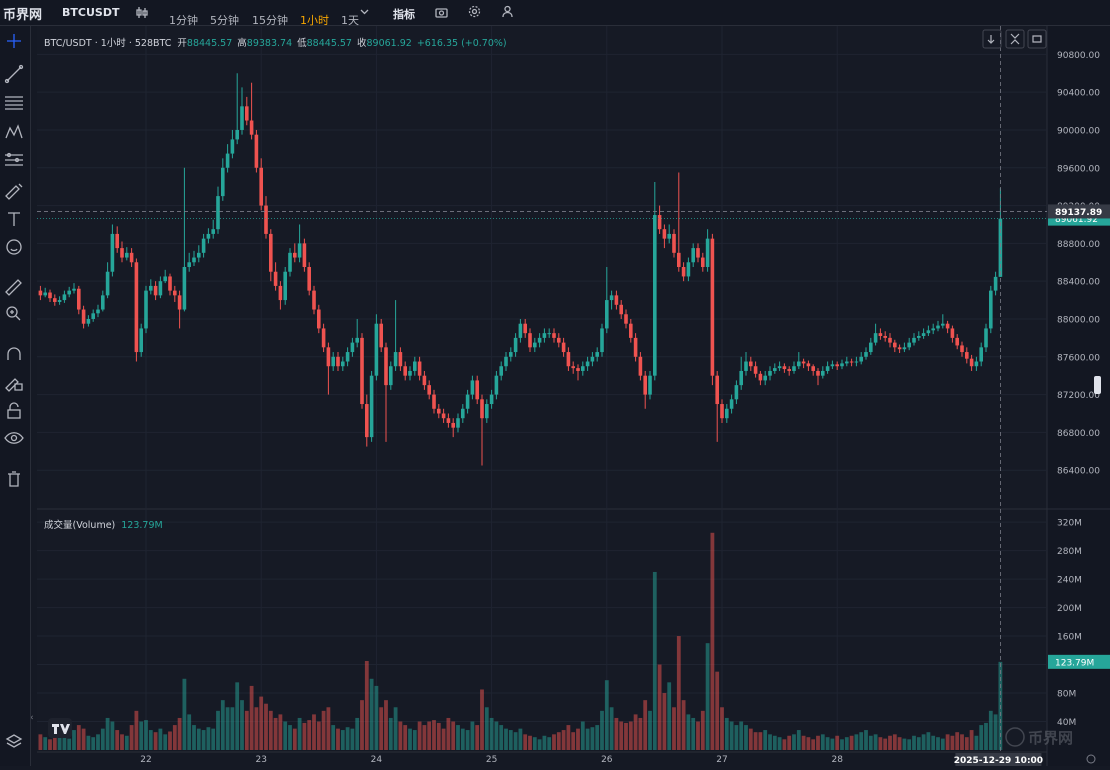 Image resolution: width=1110 pixels, height=770 pixels. Describe the element at coordinates (1078, 434) in the screenshot. I see `price-tick-label: 86800.00` at that location.